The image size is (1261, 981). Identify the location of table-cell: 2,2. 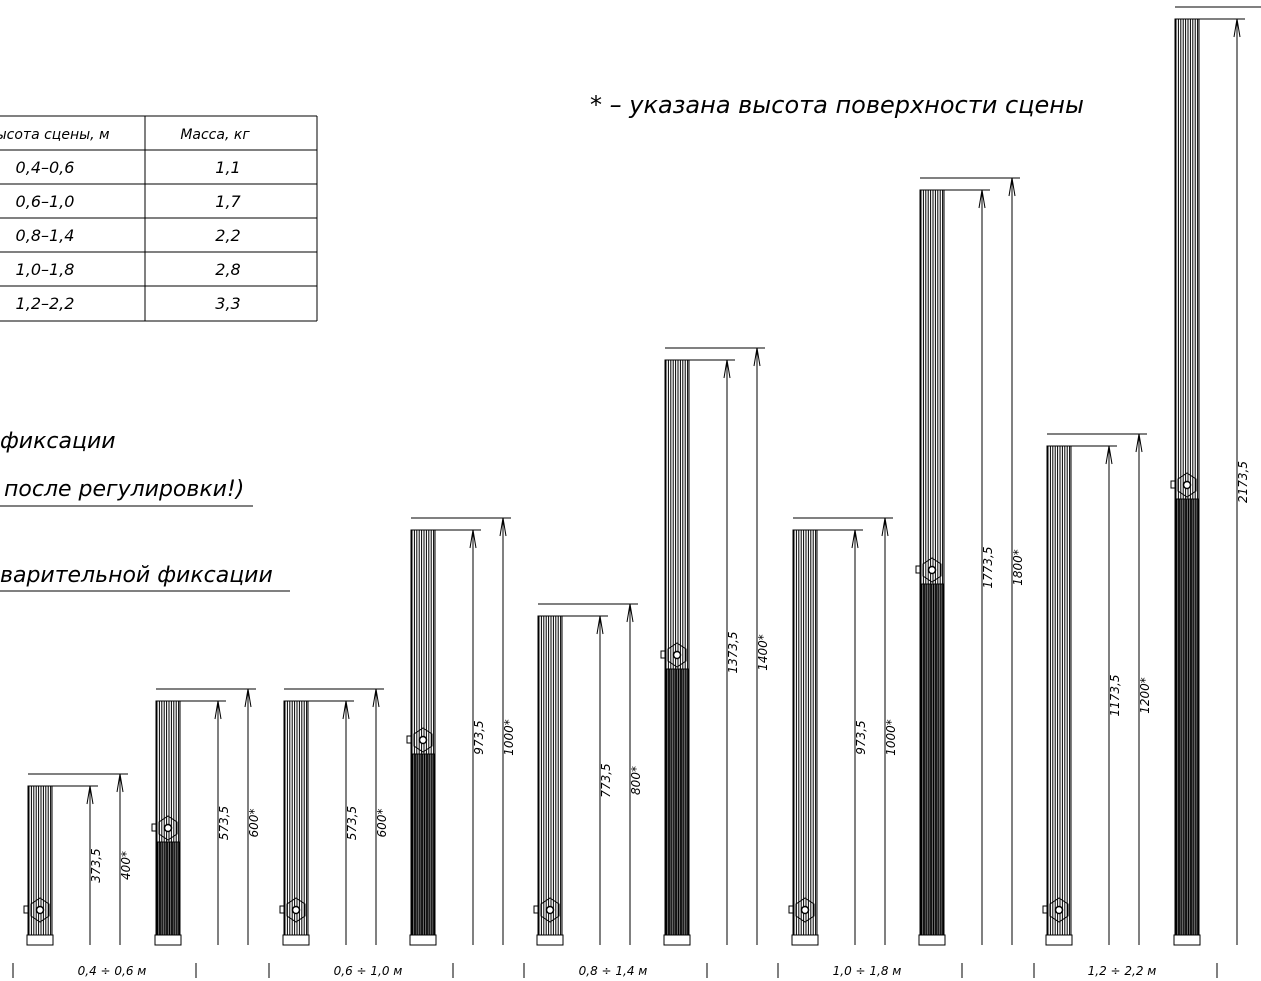
(227, 235).